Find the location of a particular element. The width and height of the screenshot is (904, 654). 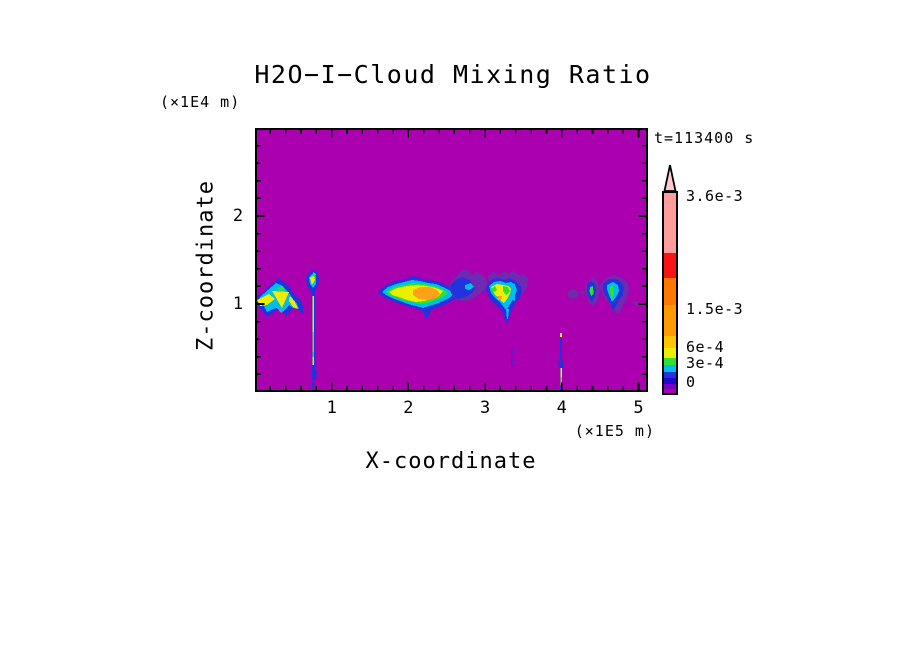

colorbar is located at coordinates (670, 293).